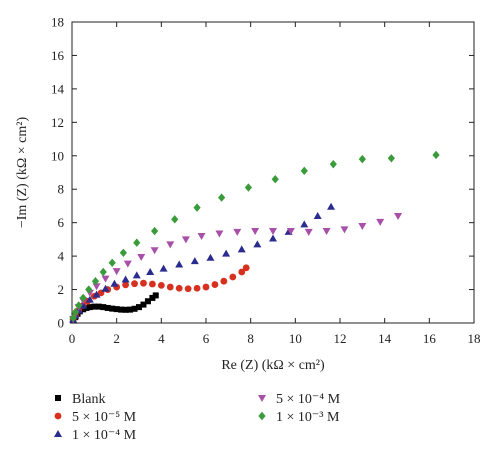  I want to click on x-axis-title: Re (Z) (kΩ × cm²), so click(273, 365).